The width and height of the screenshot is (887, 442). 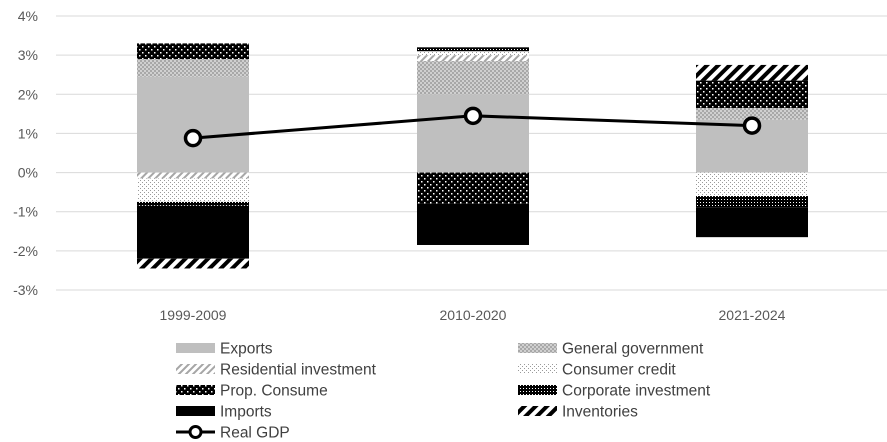 What do you see at coordinates (195, 369) in the screenshot?
I see `legend-swatch-resid` at bounding box center [195, 369].